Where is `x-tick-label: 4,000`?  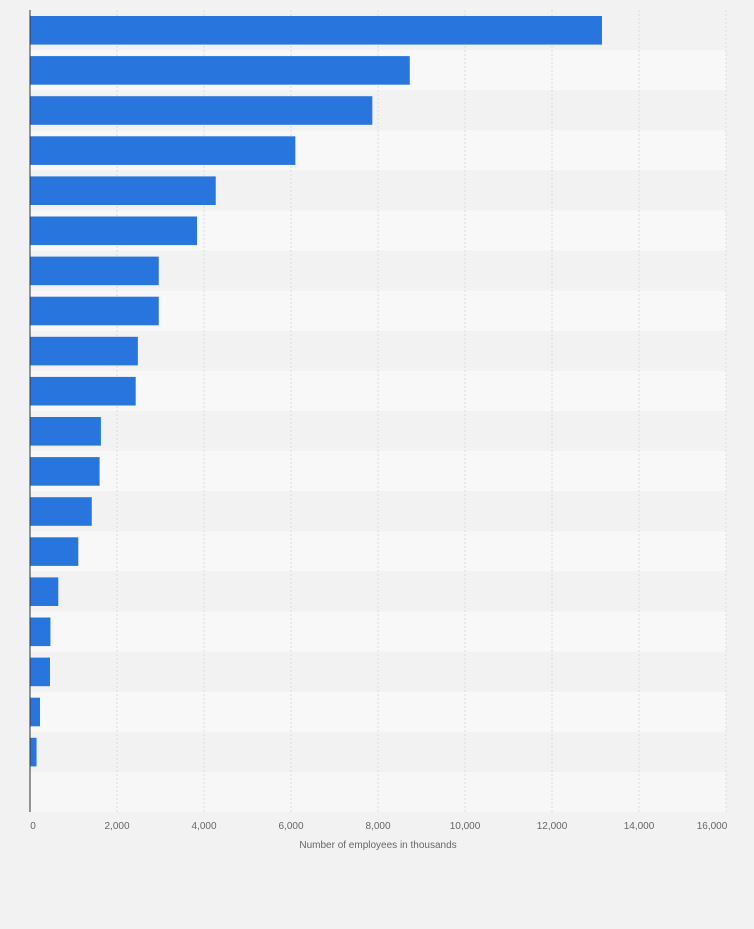 x-tick-label: 4,000 is located at coordinates (203, 826).